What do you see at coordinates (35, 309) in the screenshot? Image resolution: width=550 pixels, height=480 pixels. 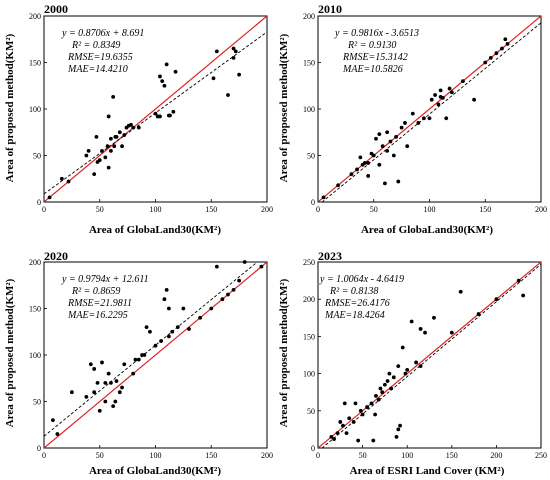 I see `y-tick-label: 150` at bounding box center [35, 309].